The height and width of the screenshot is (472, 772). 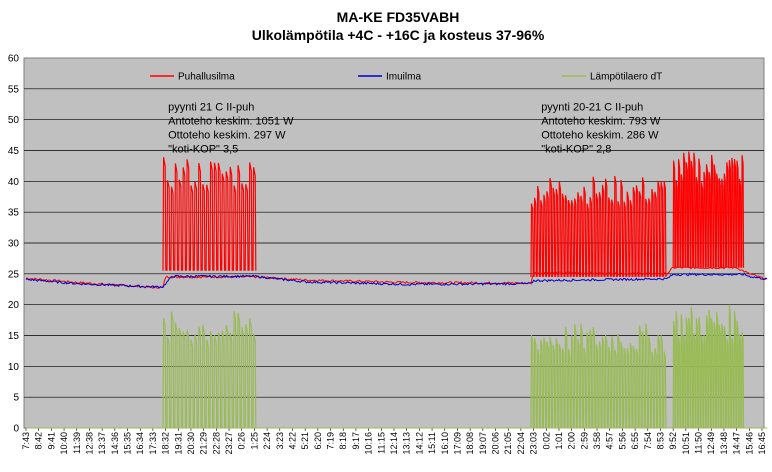 I want to click on chart-title: MA-KE FD35VABH, so click(x=398, y=17).